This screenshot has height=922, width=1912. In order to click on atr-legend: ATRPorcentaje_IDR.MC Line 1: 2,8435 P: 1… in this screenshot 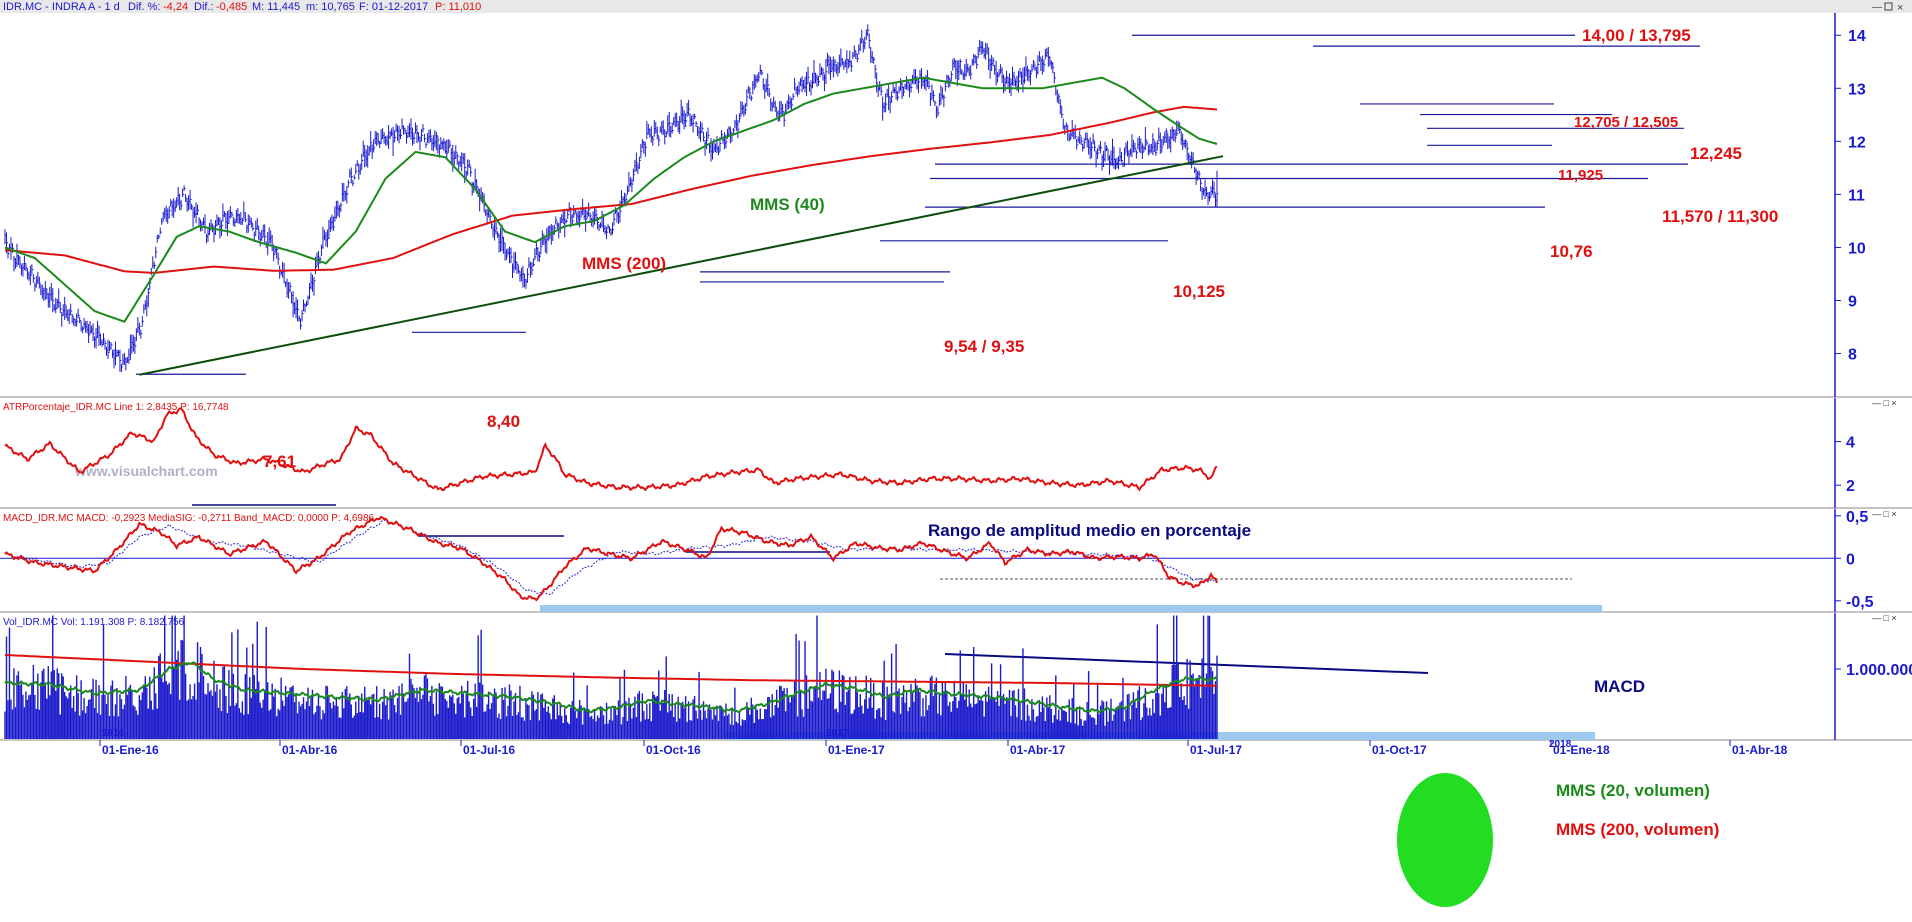, I will do `click(116, 407)`.